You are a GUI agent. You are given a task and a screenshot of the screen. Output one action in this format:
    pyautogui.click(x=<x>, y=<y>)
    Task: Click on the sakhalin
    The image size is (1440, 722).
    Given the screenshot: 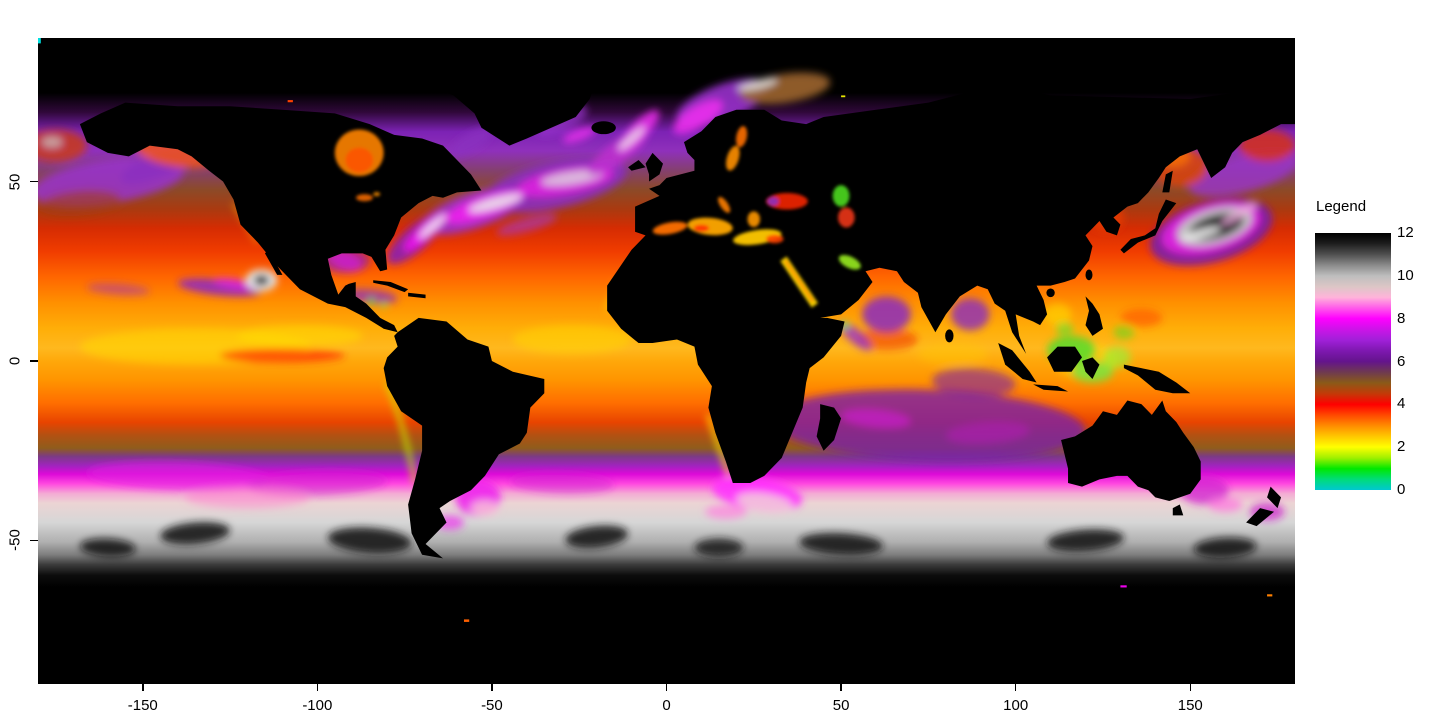 What is the action you would take?
    pyautogui.click(x=1167, y=181)
    